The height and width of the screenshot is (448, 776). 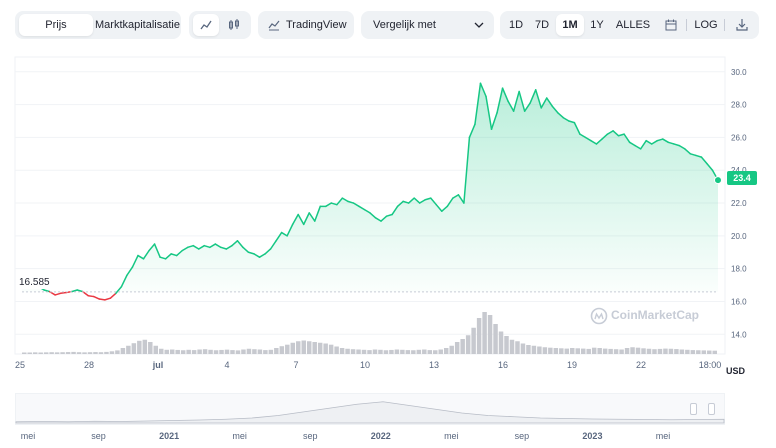 What do you see at coordinates (742, 25) in the screenshot?
I see `download-button` at bounding box center [742, 25].